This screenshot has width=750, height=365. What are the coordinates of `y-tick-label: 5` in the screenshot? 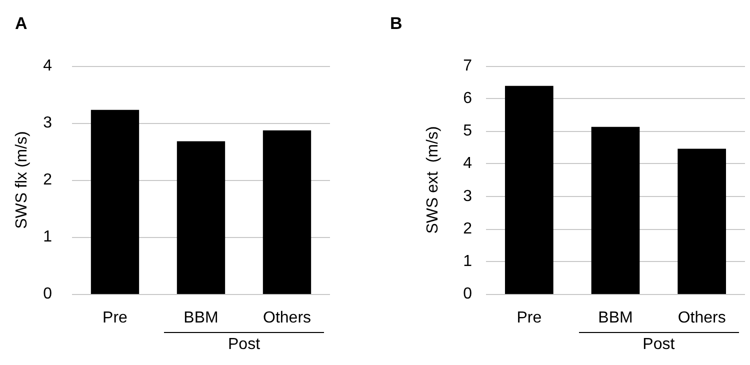 It's located at (467, 131).